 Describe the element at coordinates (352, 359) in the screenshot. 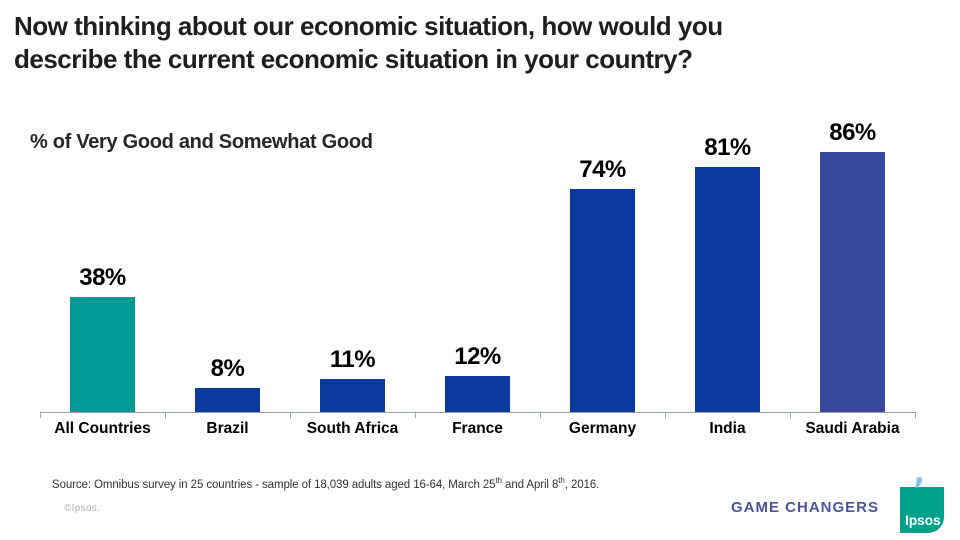

I see `value-label: 11%` at that location.